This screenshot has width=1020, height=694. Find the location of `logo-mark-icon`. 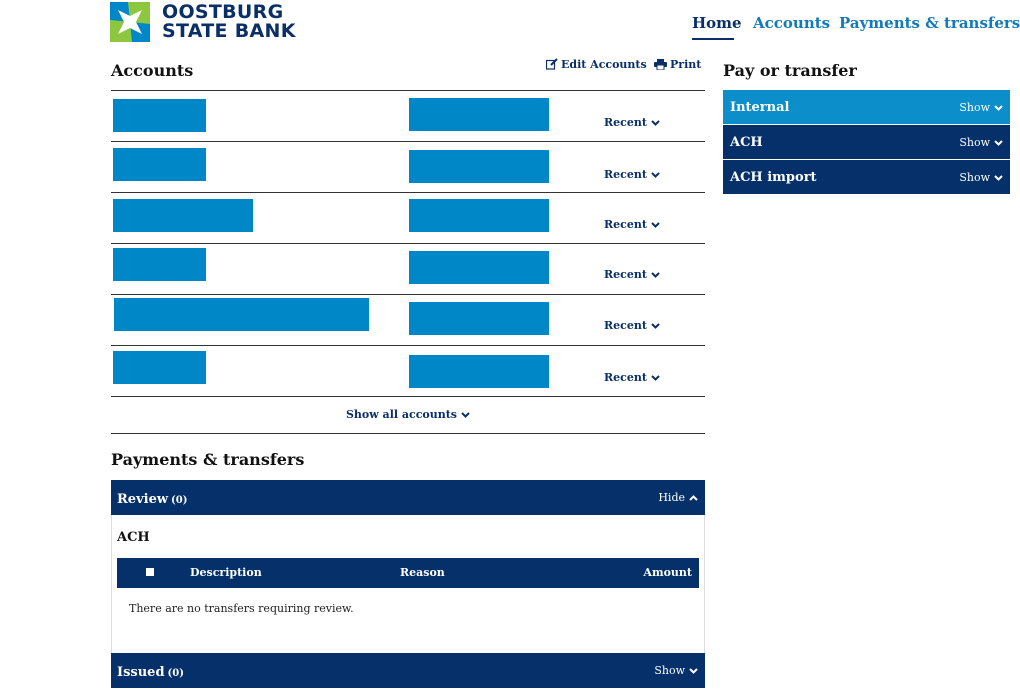

logo-mark-icon is located at coordinates (130, 22).